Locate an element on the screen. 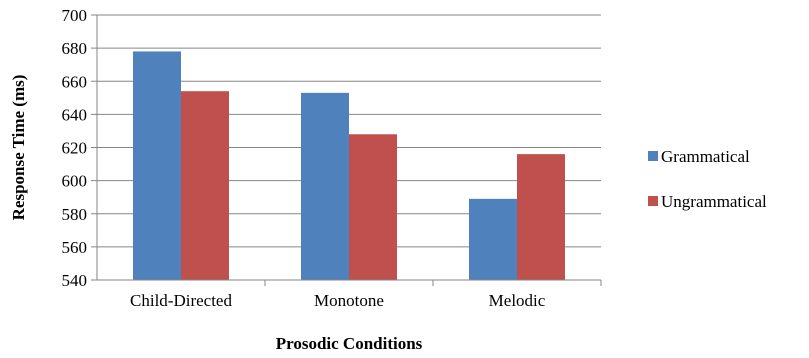 The image size is (809, 358). bar-grammatical-monotone is located at coordinates (325, 186).